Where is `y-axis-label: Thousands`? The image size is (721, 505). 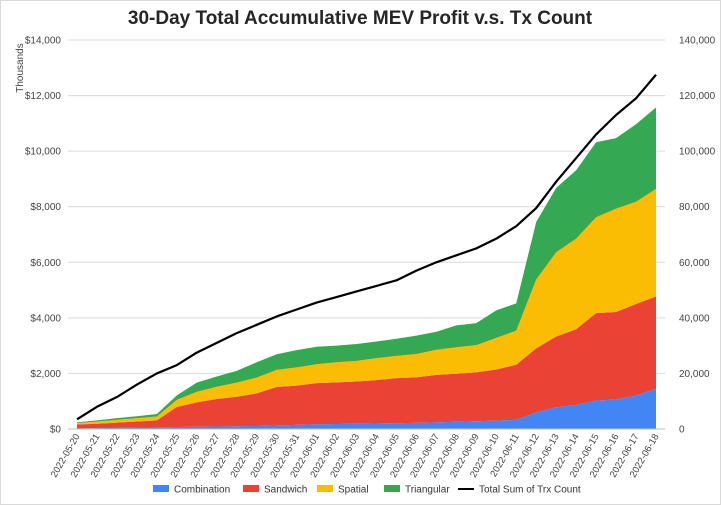 y-axis-label: Thousands is located at coordinates (20, 67).